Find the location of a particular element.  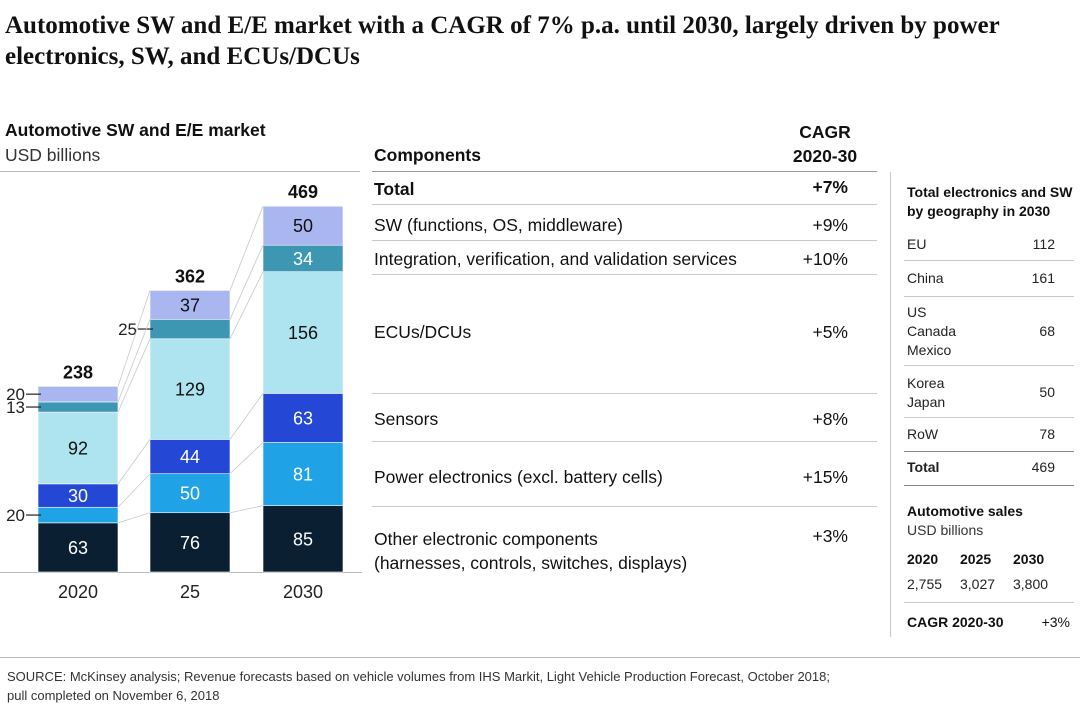

geo-row-china: China 161 is located at coordinates (987, 278).